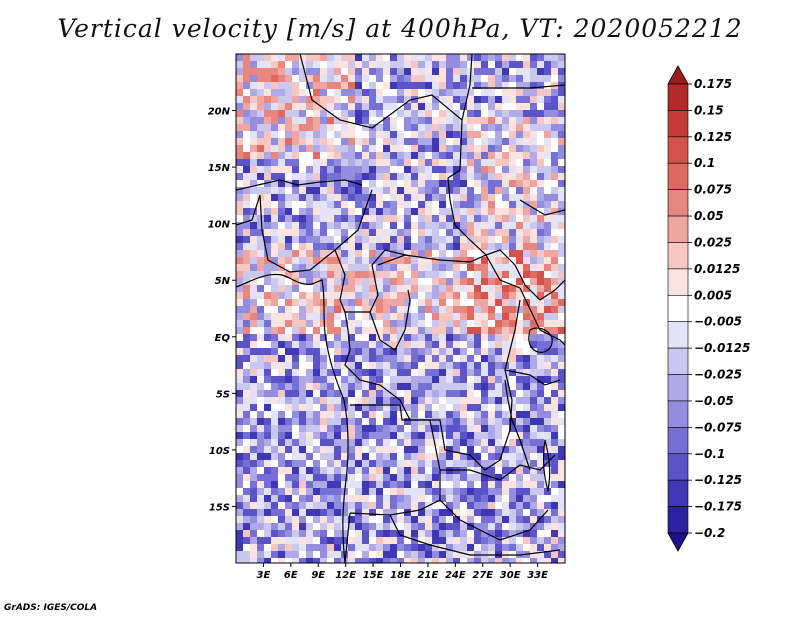 This screenshot has width=800, height=618. I want to click on border-car, so click(449, 271).